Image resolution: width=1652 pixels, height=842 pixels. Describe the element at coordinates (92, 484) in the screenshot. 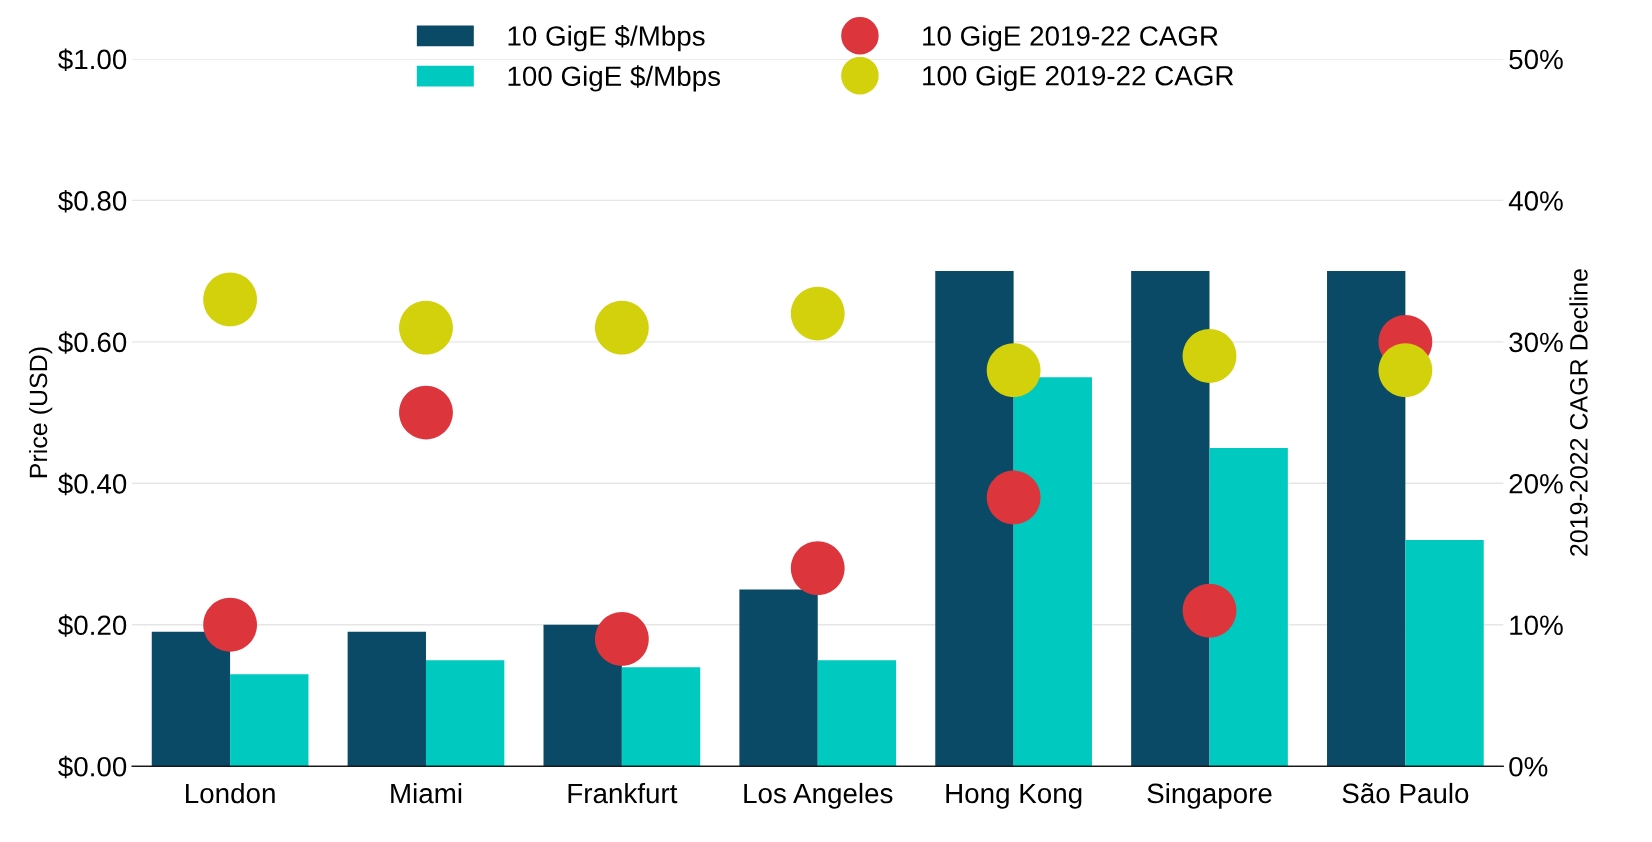

I see `y-tick-label: $0.40` at that location.